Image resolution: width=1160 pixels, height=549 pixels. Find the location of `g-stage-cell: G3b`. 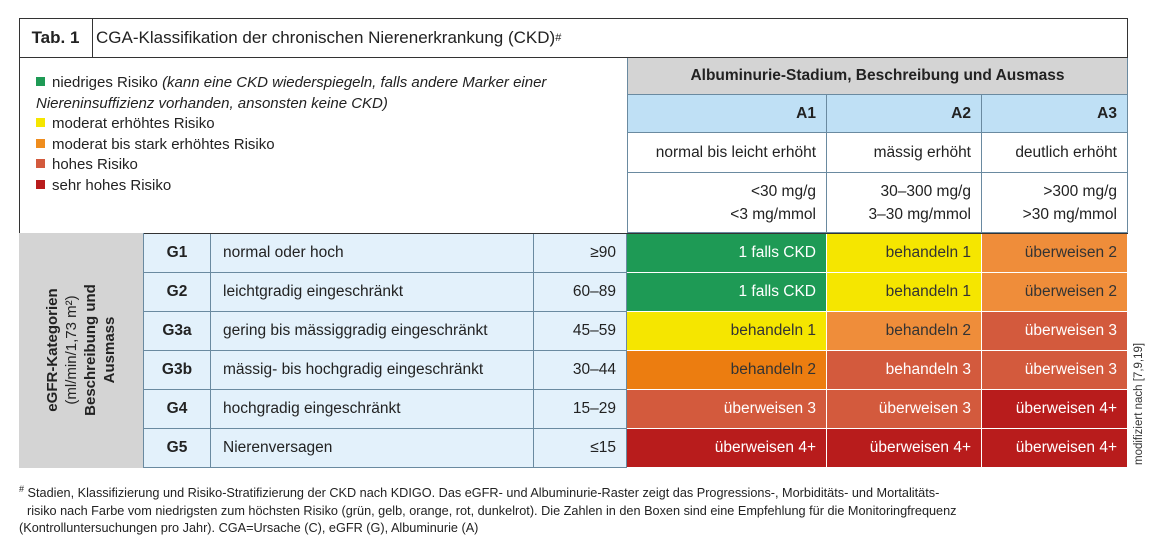

g-stage-cell: G3b is located at coordinates (177, 370).